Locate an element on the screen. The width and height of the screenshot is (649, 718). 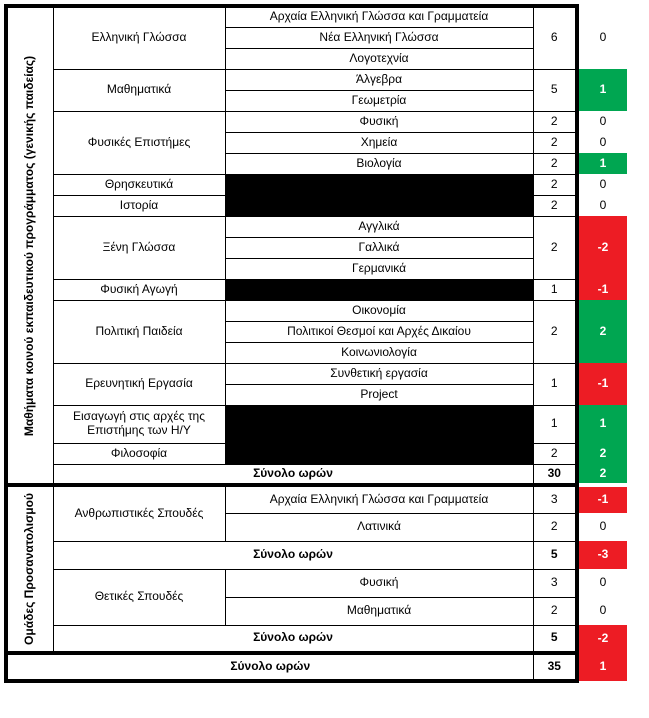
table-row: Πολιτικοί Θεσμοί και Αρχές Δικαίου is located at coordinates (316, 331).